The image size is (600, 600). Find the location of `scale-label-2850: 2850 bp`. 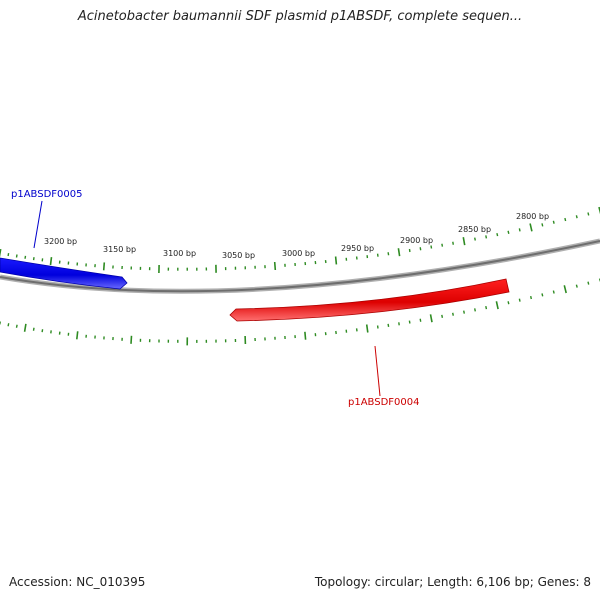

scale-label-2850: 2850 bp is located at coordinates (474, 229).